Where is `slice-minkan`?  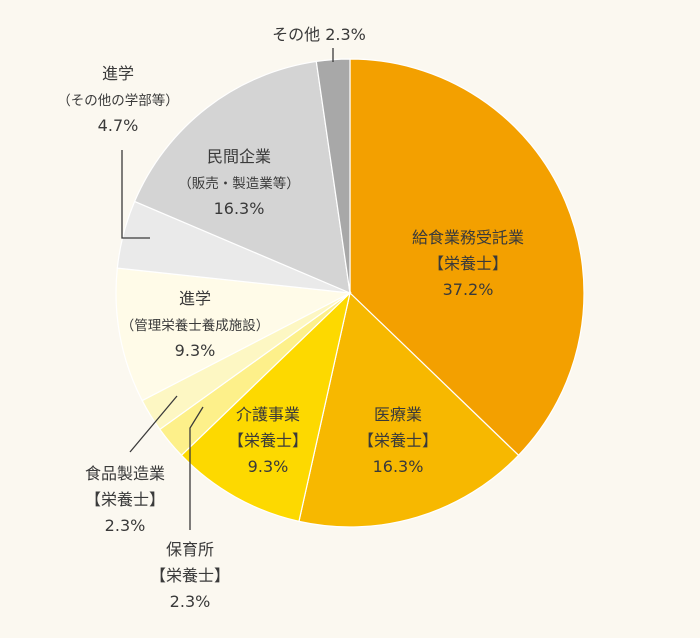 slice-minkan is located at coordinates (242, 177).